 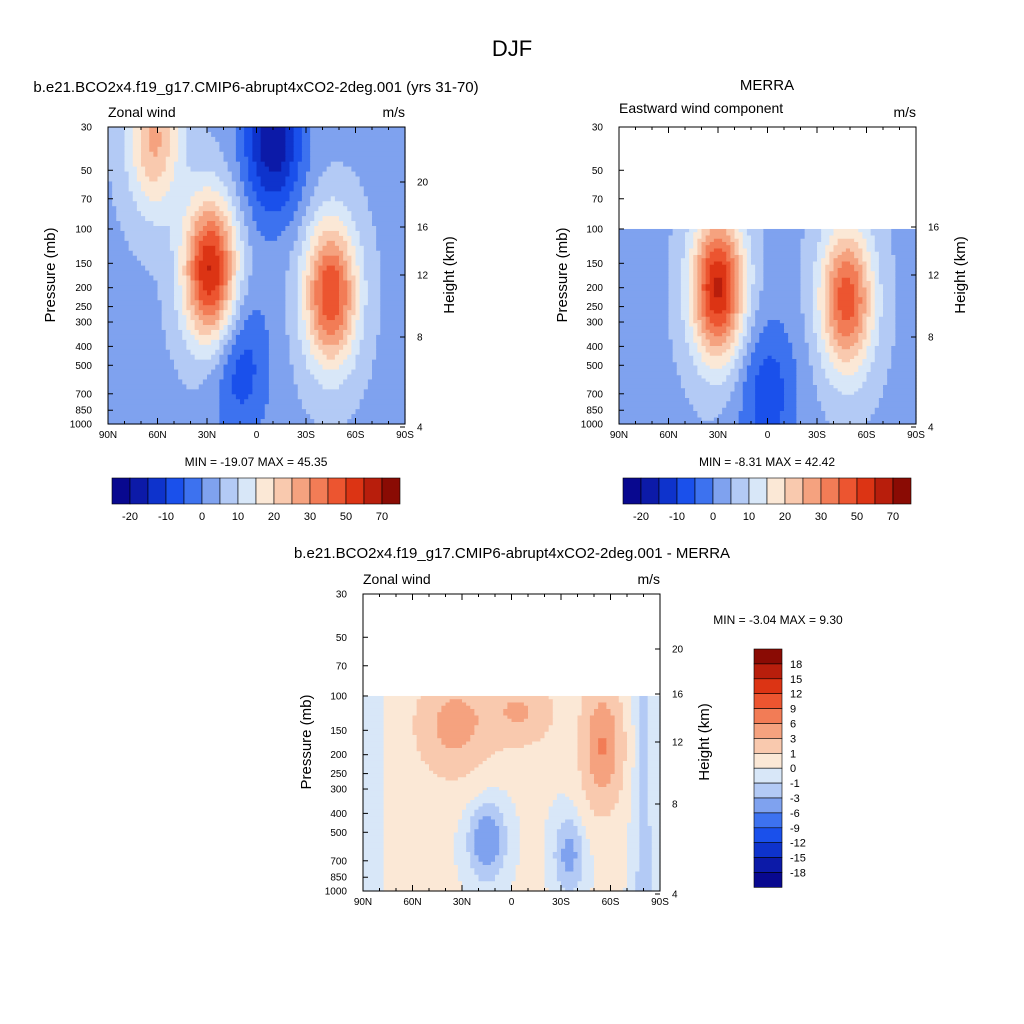 What do you see at coordinates (512, 793) in the screenshot?
I see `panel-difference-field` at bounding box center [512, 793].